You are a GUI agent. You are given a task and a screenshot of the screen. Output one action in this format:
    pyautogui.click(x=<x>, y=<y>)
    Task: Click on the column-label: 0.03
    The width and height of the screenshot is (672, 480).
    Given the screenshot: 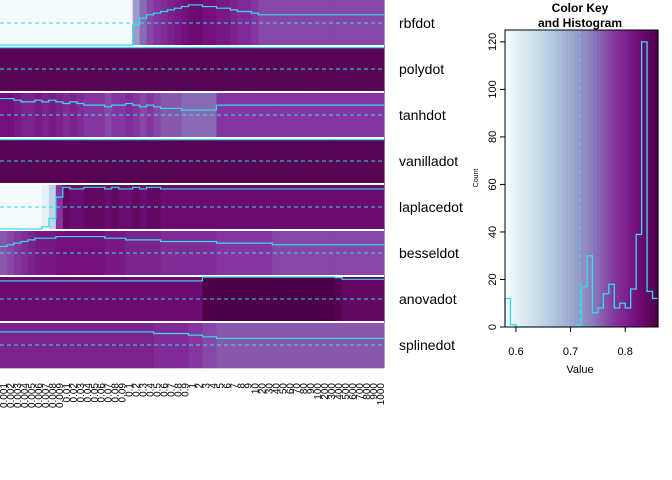 What is the action you would take?
    pyautogui.click(x=81, y=393)
    